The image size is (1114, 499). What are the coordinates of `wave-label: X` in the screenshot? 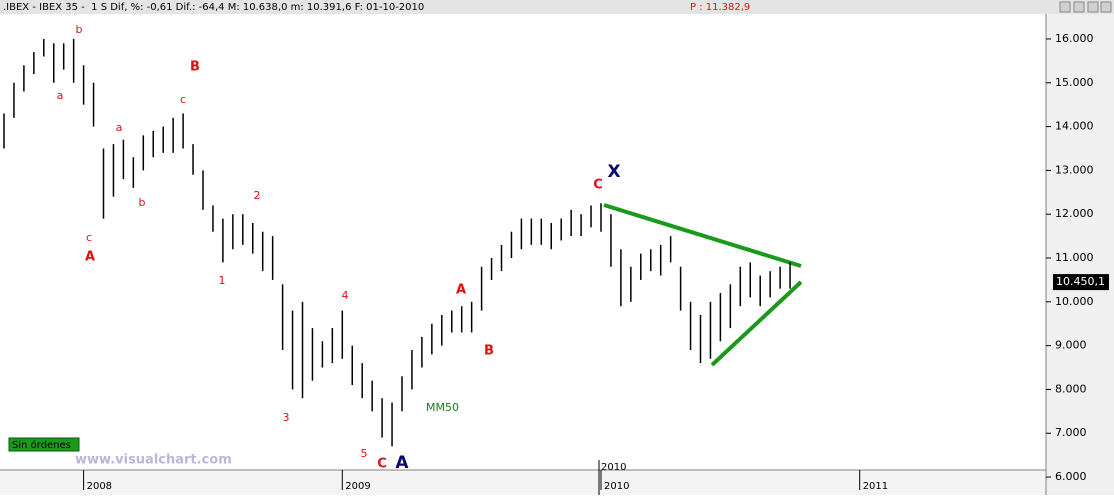 It's located at (613, 172).